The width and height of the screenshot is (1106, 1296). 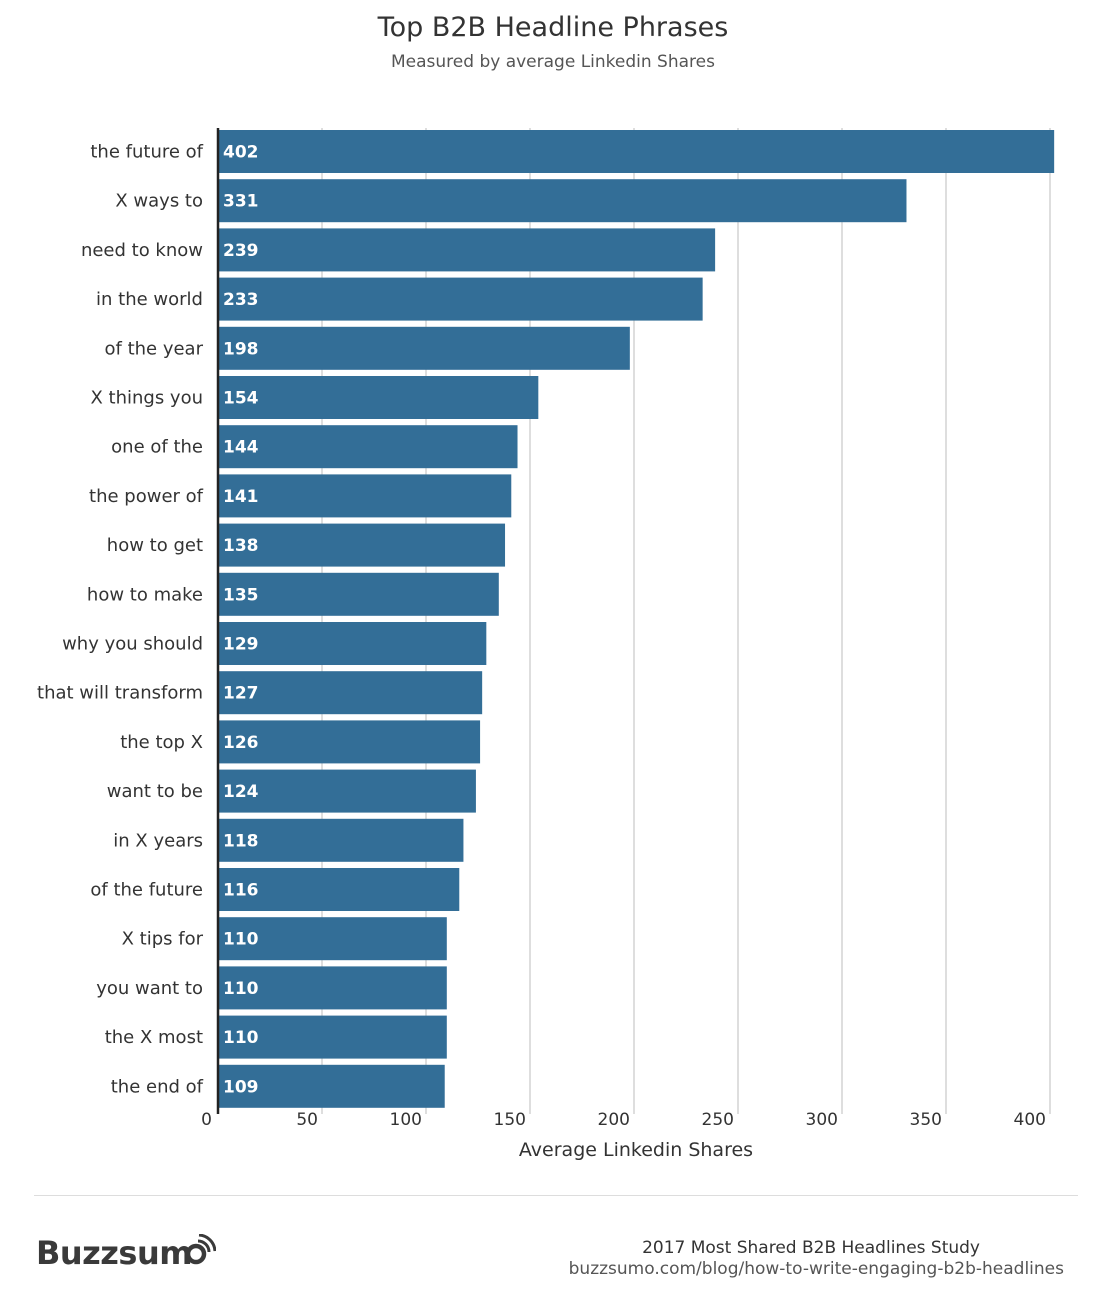 I want to click on bar-value-label: 233, so click(x=241, y=300).